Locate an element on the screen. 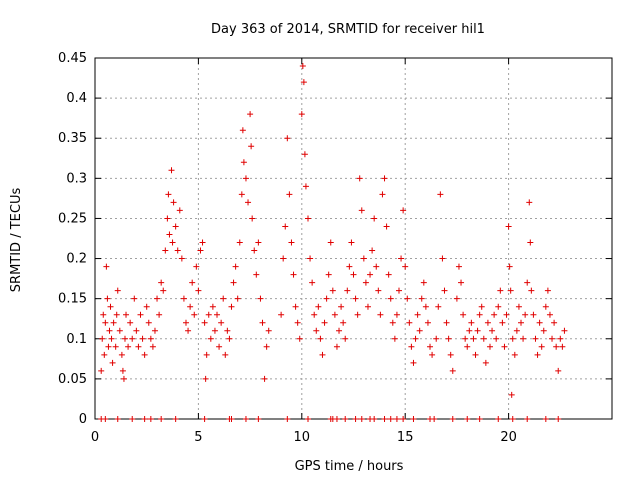 The height and width of the screenshot is (480, 640). y-tick-label: 0.25 is located at coordinates (72, 218).